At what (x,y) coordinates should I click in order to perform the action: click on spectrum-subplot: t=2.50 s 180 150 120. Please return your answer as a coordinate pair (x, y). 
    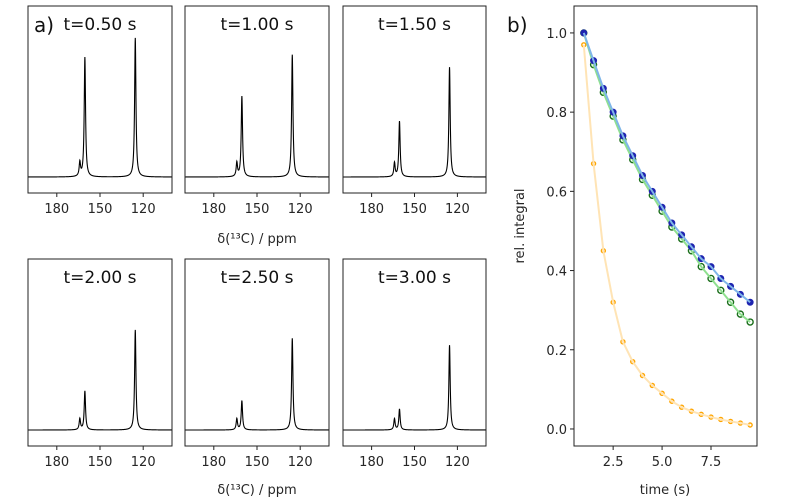
    Looking at the image, I should click on (257, 364).